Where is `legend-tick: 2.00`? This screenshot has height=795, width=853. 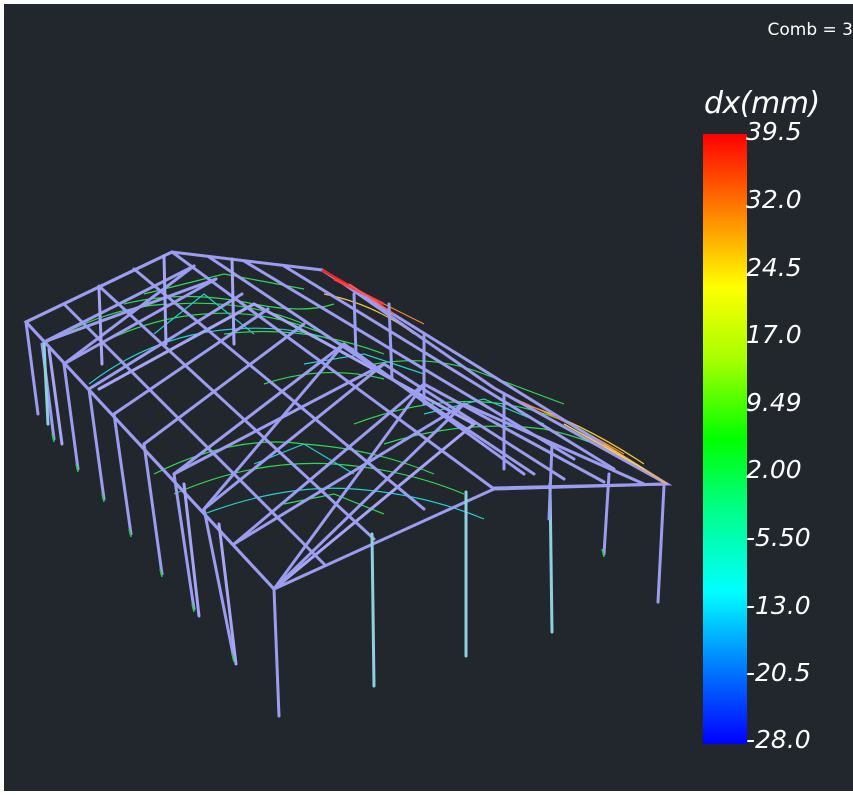 legend-tick: 2.00 is located at coordinates (774, 469).